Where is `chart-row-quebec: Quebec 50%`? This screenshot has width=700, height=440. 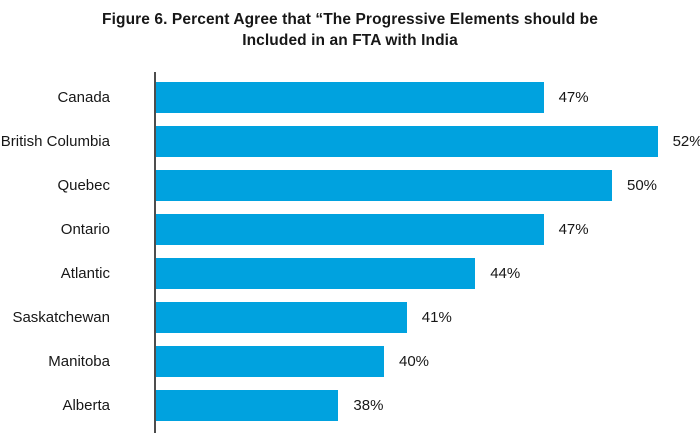
chart-row-quebec: Quebec 50% is located at coordinates (350, 185).